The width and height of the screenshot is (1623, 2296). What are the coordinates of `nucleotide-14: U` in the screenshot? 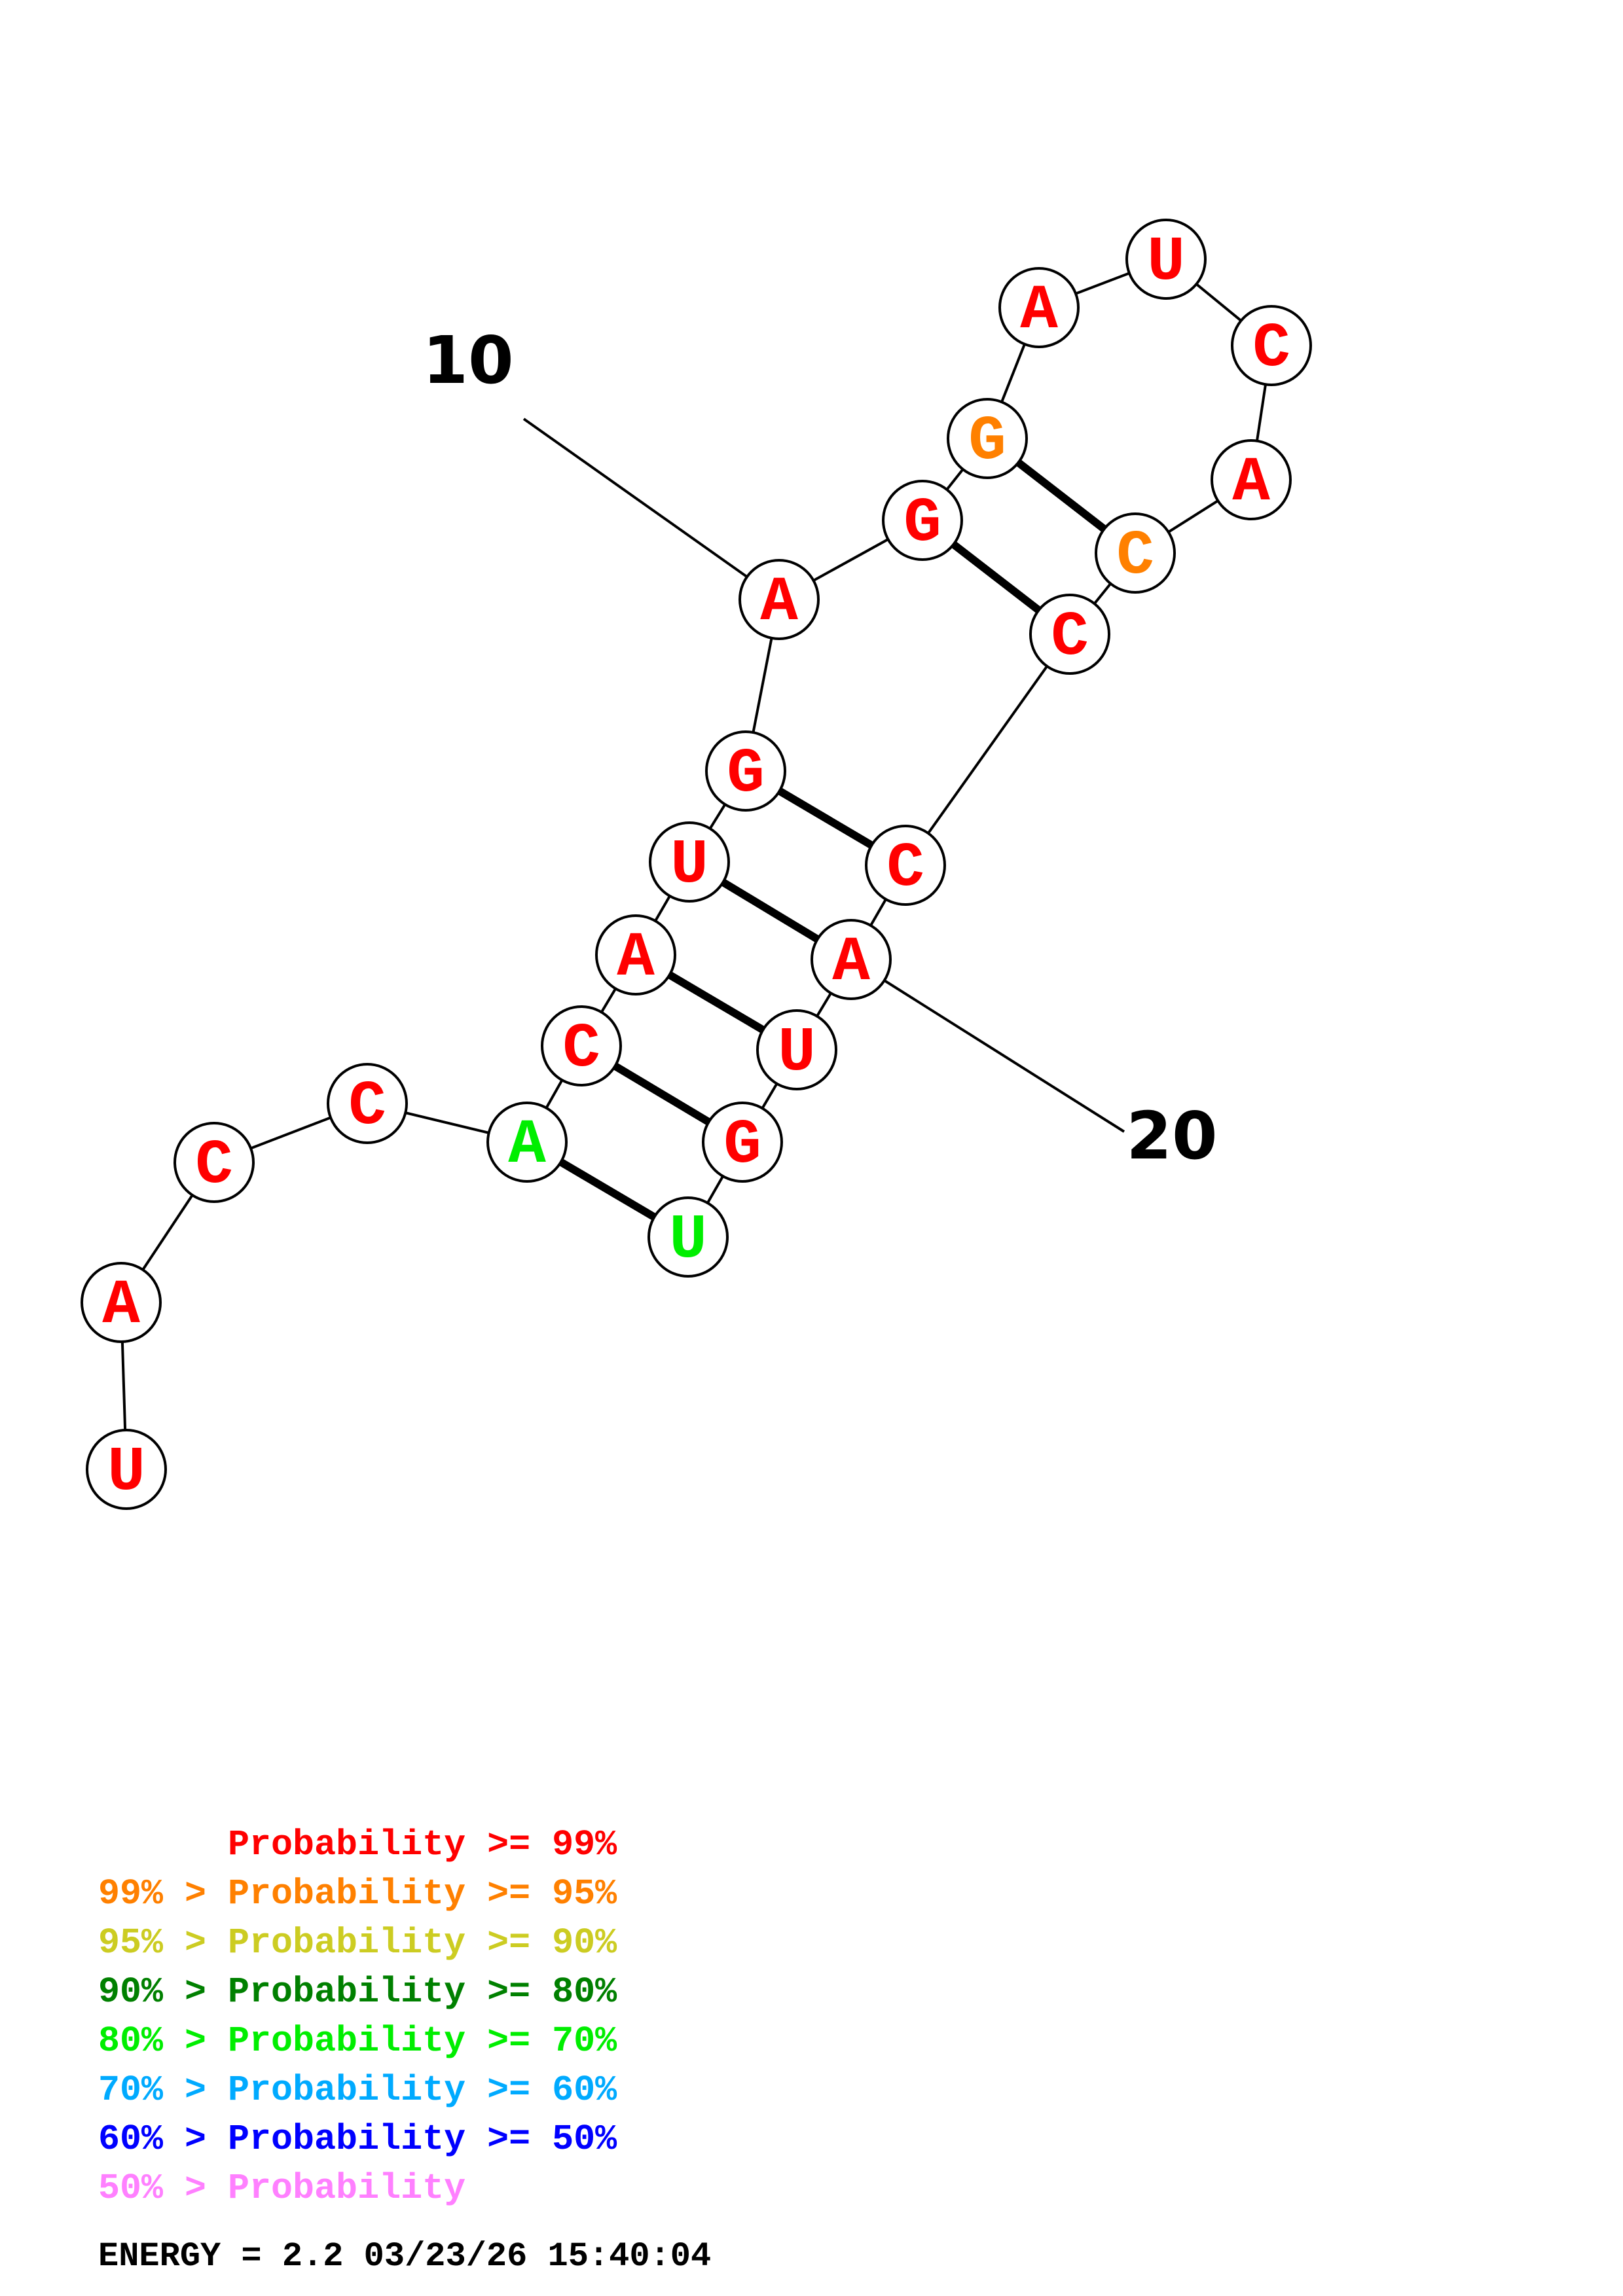 It's located at (1166, 259).